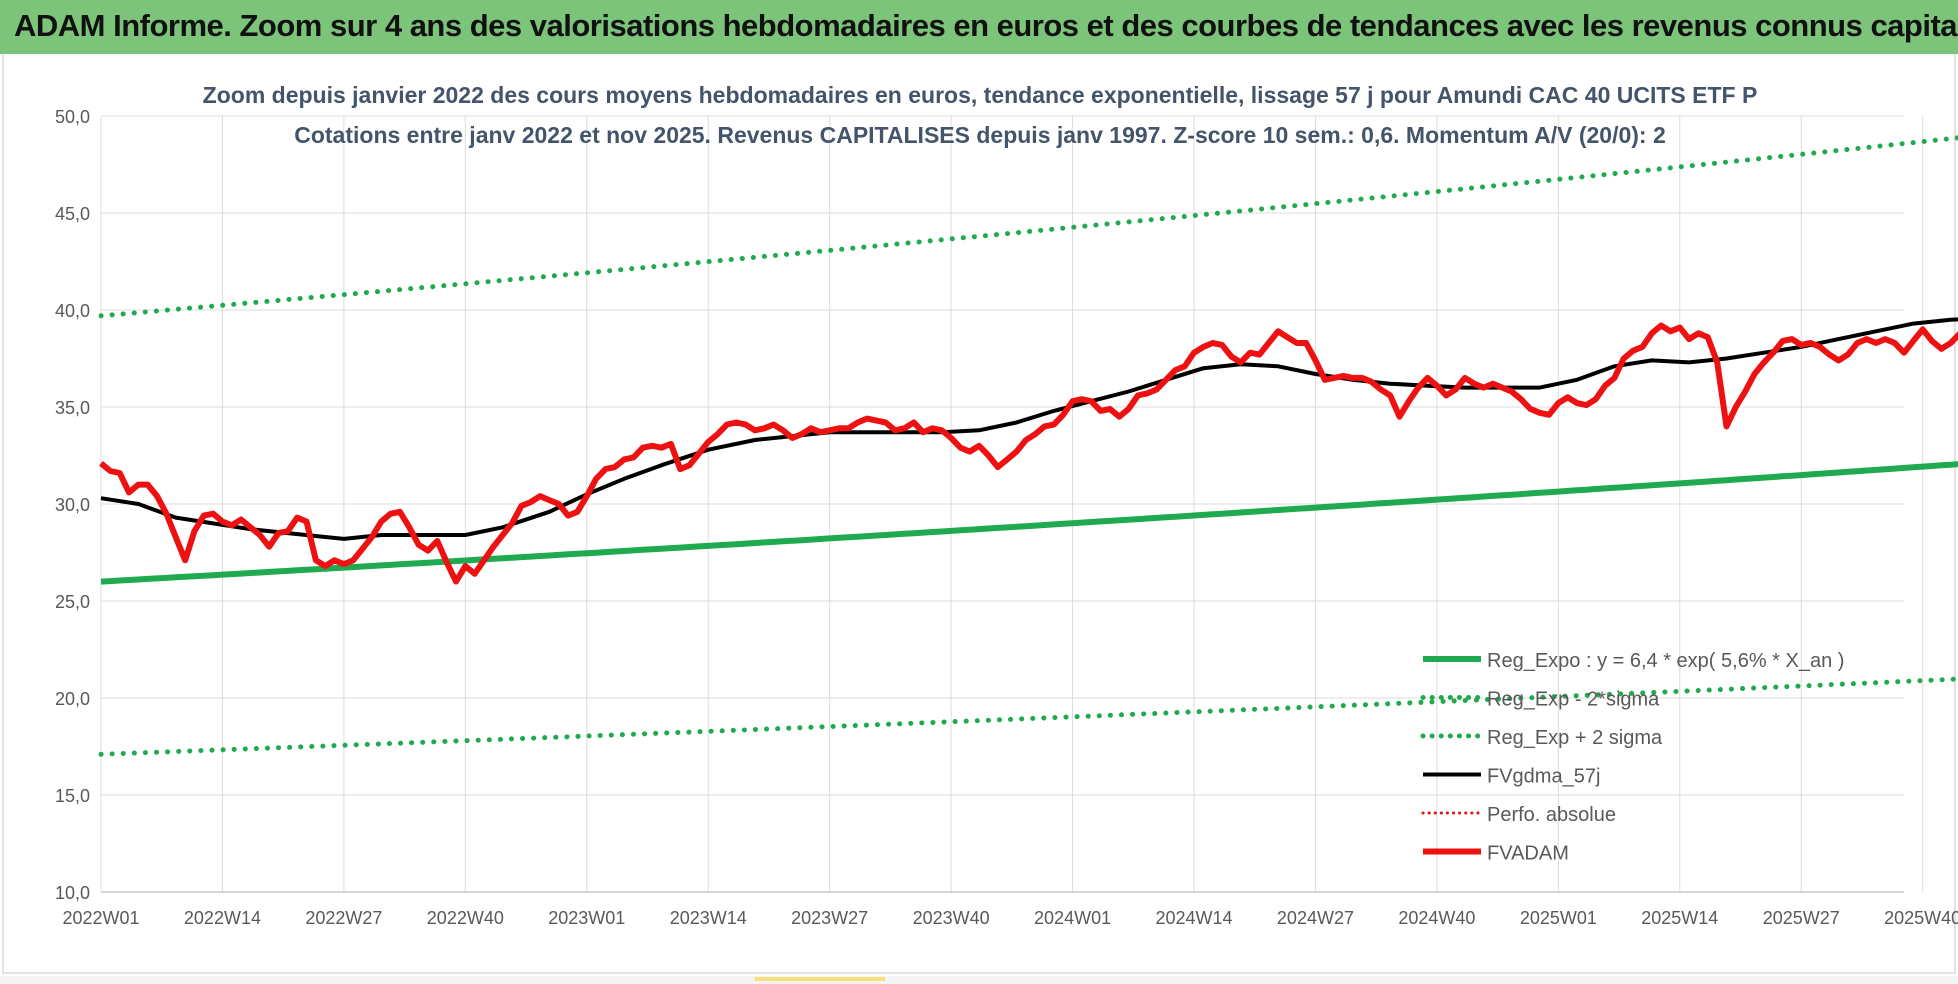 The width and height of the screenshot is (1958, 984). I want to click on bottom-strip, so click(979, 980).